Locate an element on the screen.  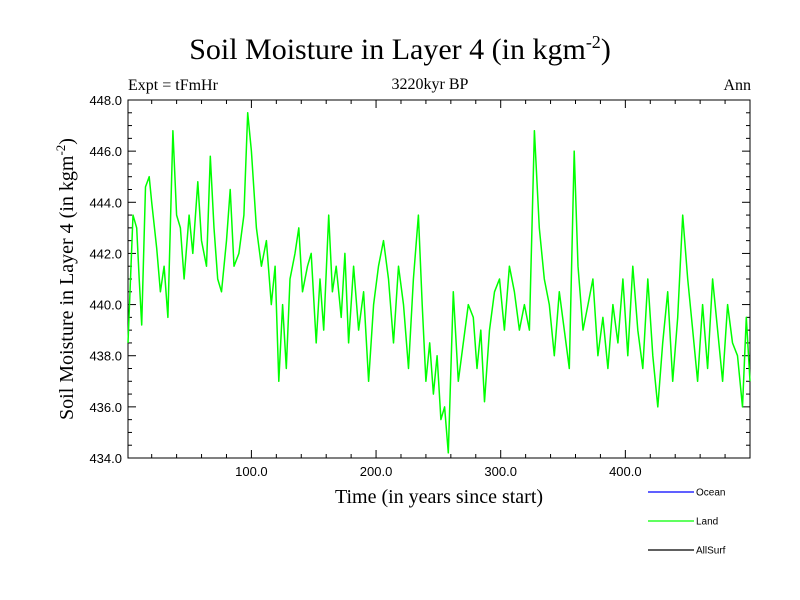
chart-title: Soil Moisture in Layer 4 (in kgm-2) is located at coordinates (400, 49).